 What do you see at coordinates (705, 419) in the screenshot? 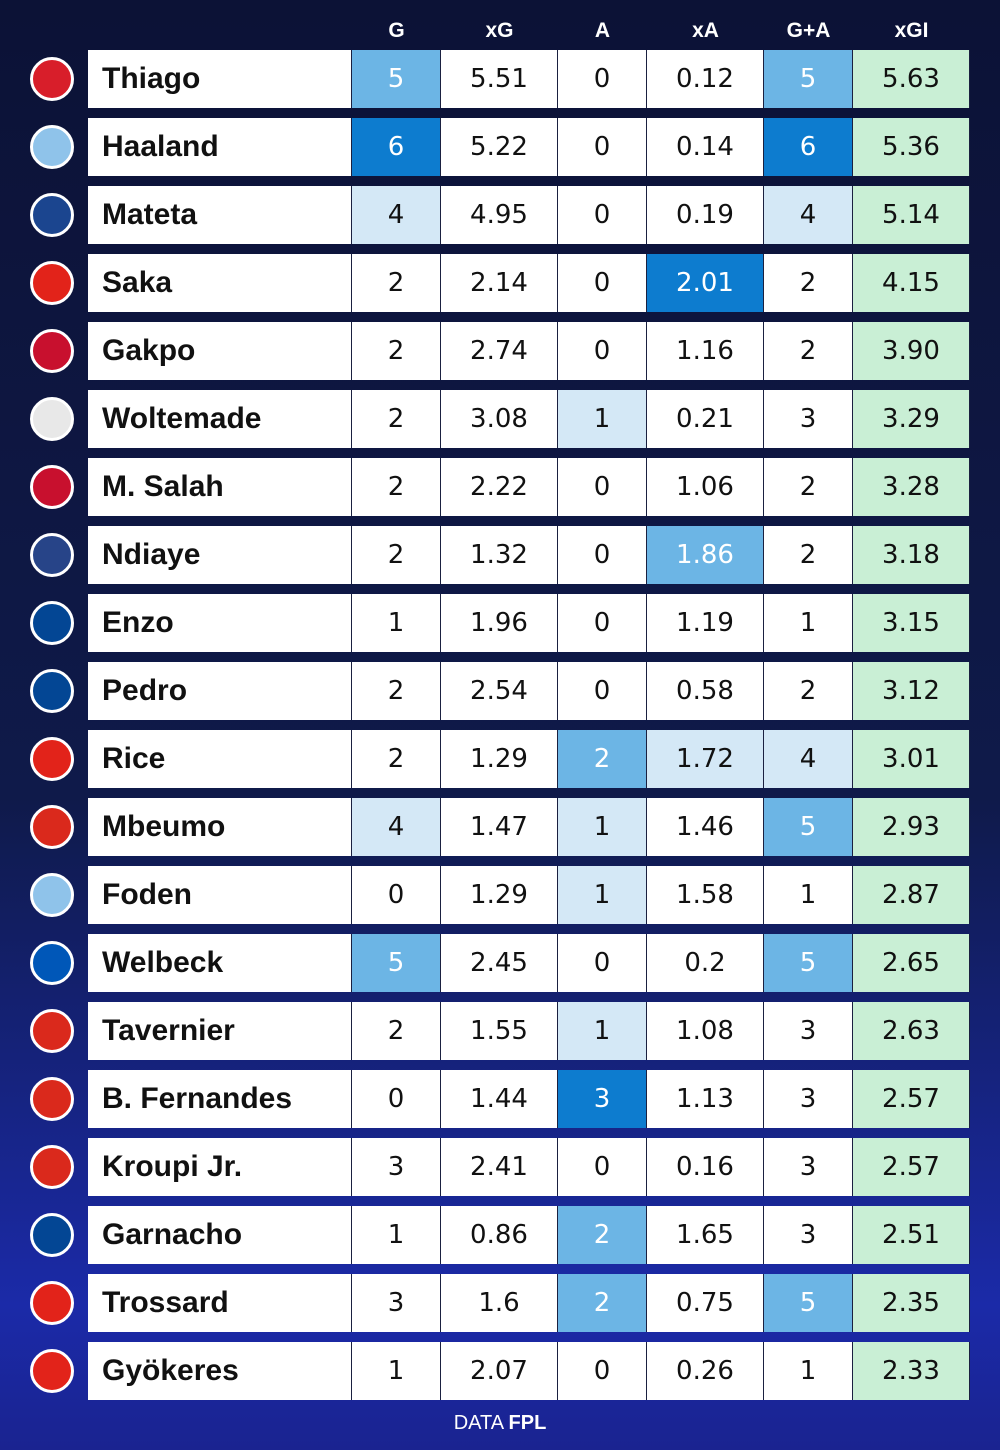
I see `stat-cell: 0.21` at bounding box center [705, 419].